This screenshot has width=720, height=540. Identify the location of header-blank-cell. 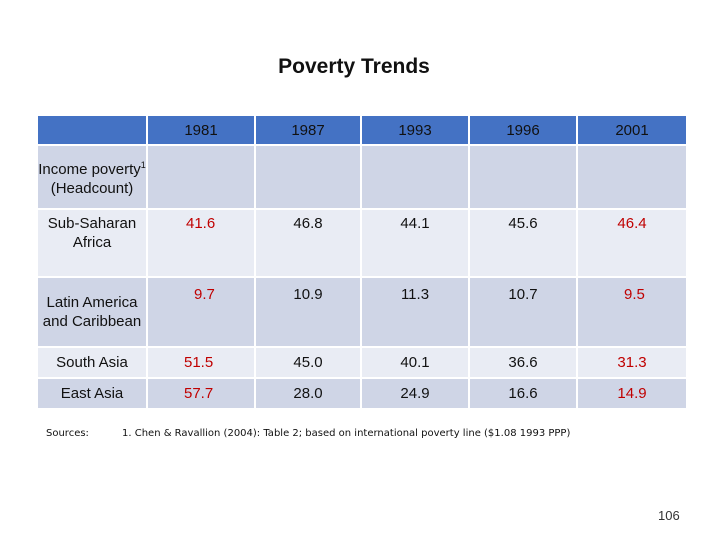
(93, 131).